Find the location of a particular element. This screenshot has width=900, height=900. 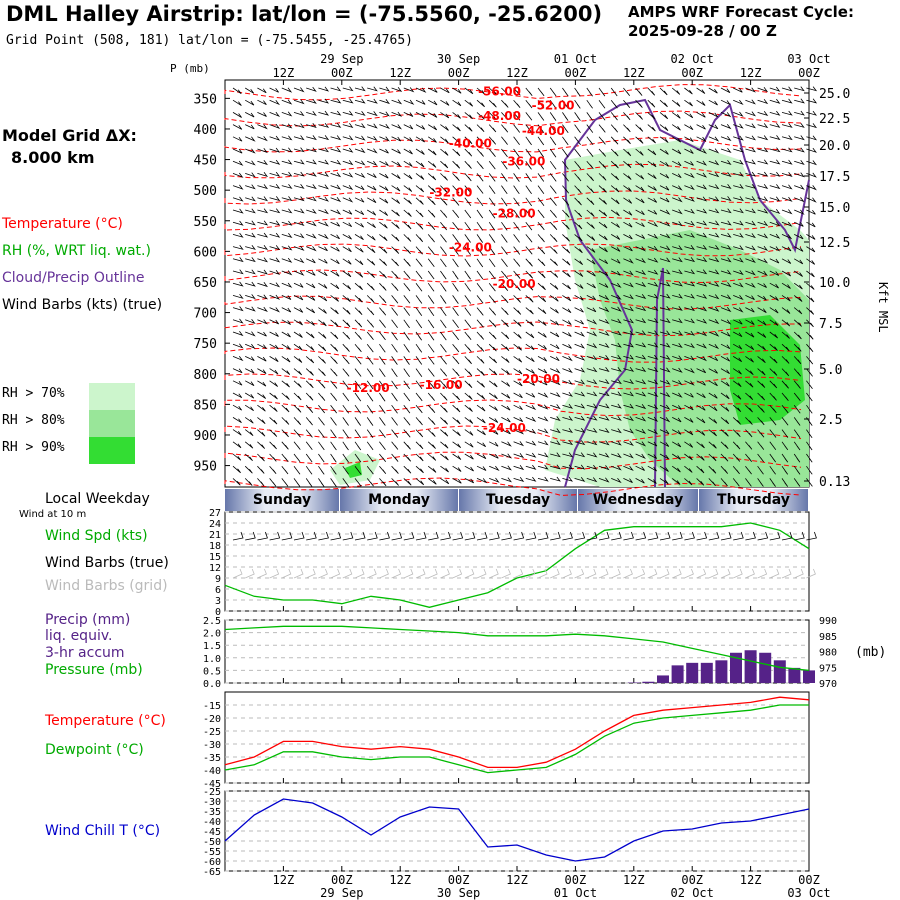

precip-accum-label: 3-hr accum is located at coordinates (85, 653).